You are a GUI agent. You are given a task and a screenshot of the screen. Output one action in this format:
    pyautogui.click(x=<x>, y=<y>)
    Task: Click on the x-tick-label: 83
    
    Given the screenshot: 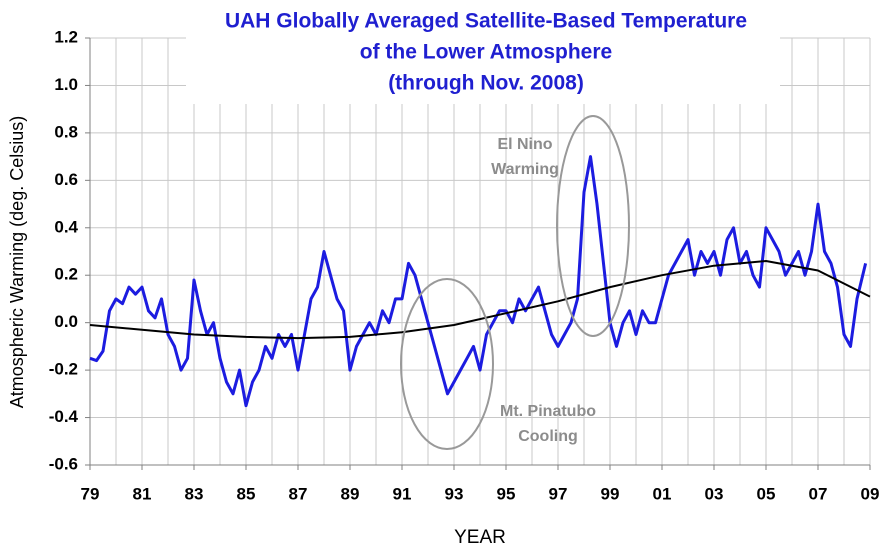 What is the action you would take?
    pyautogui.click(x=194, y=493)
    